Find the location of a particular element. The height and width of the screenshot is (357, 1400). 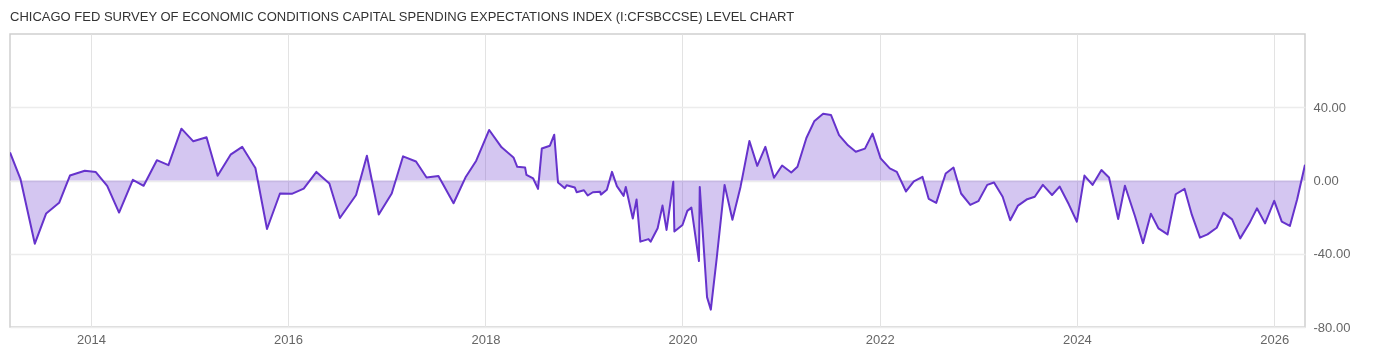

y-tick-label: 40.00 is located at coordinates (1330, 107).